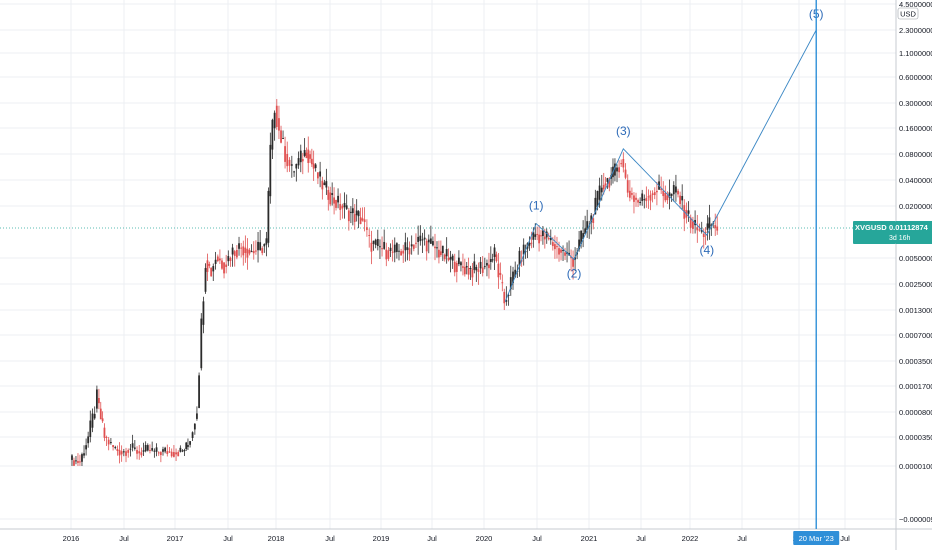  What do you see at coordinates (706, 250) in the screenshot?
I see `wave-label-4: (4)` at bounding box center [706, 250].